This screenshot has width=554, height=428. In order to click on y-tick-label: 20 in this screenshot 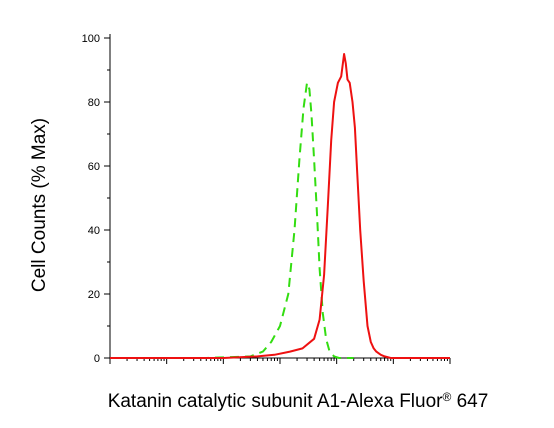, I will do `click(94, 295)`.